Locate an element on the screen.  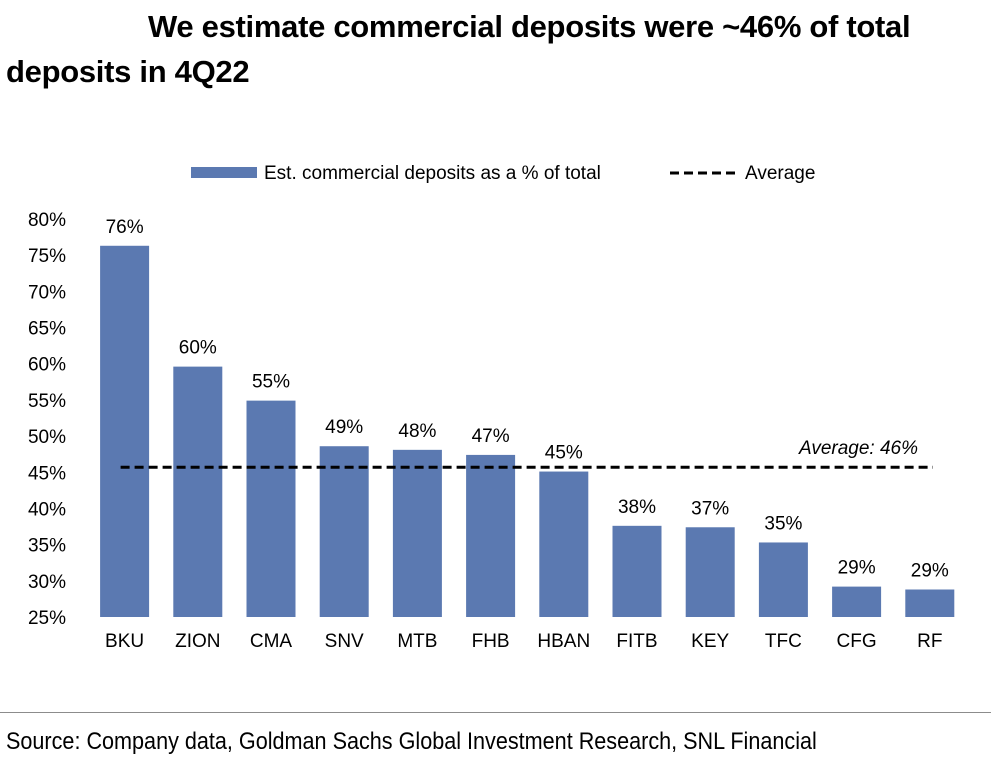
y-tick-label: 35% is located at coordinates (47, 546).